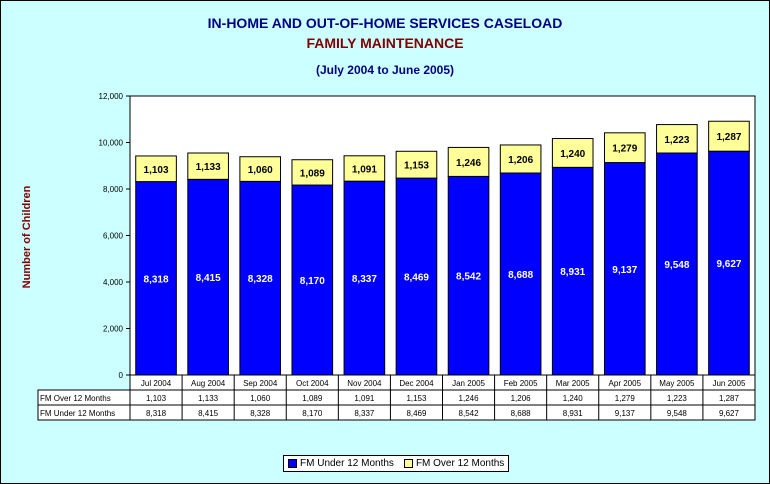 The height and width of the screenshot is (484, 770). What do you see at coordinates (521, 413) in the screenshot?
I see `table-cell: 8,688` at bounding box center [521, 413].